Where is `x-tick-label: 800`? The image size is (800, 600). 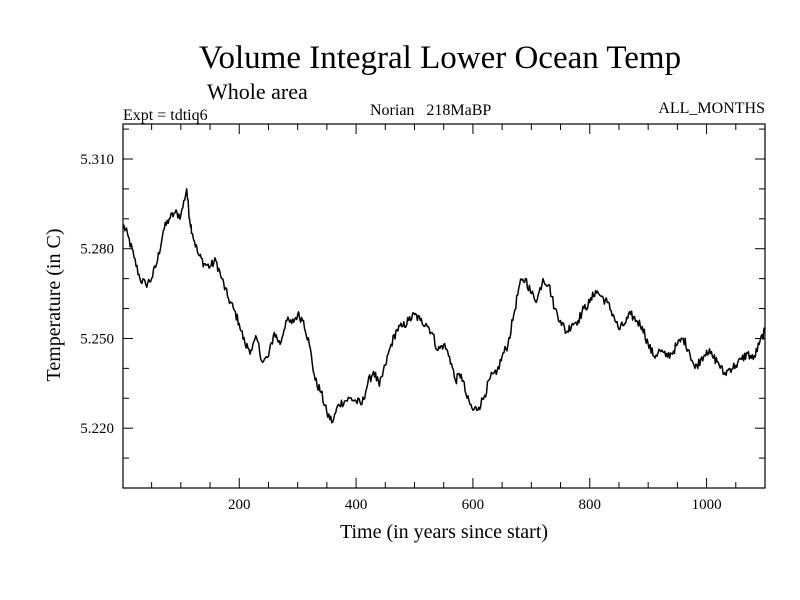
x-tick-label: 800 is located at coordinates (589, 505).